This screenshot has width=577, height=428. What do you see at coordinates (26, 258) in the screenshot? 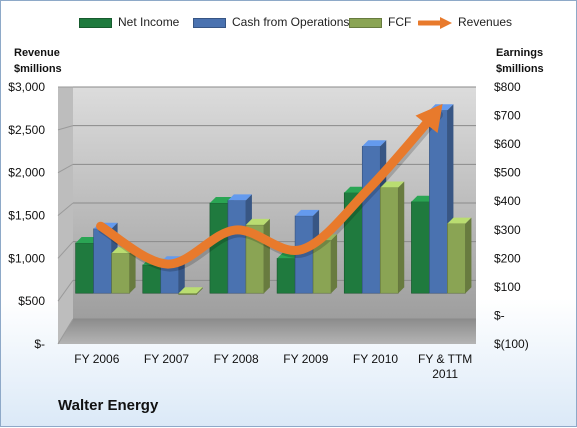
I see `left-tick-label: $1,000` at bounding box center [26, 258].